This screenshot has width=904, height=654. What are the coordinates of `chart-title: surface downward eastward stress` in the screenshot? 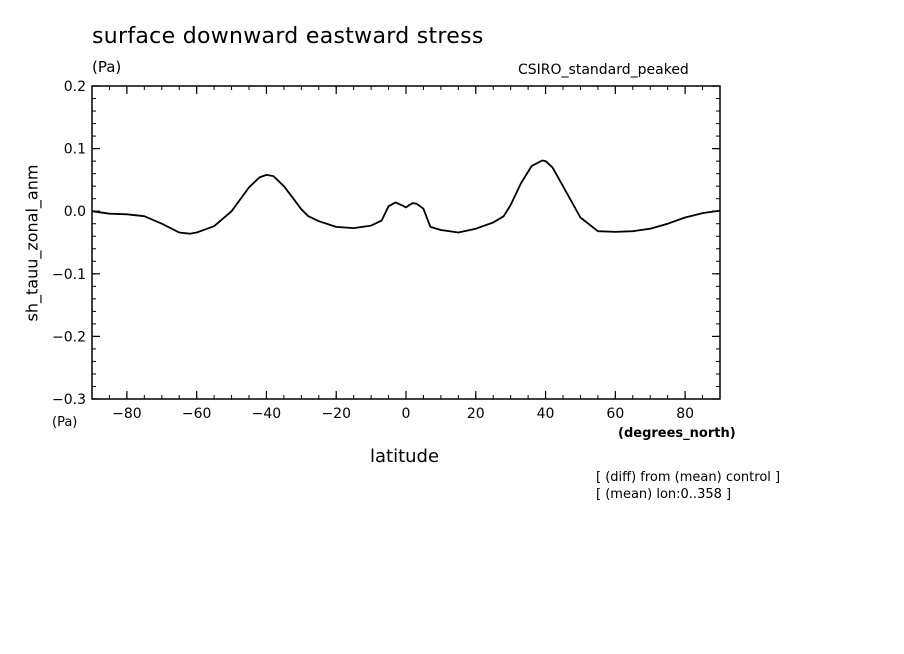 It's located at (288, 36).